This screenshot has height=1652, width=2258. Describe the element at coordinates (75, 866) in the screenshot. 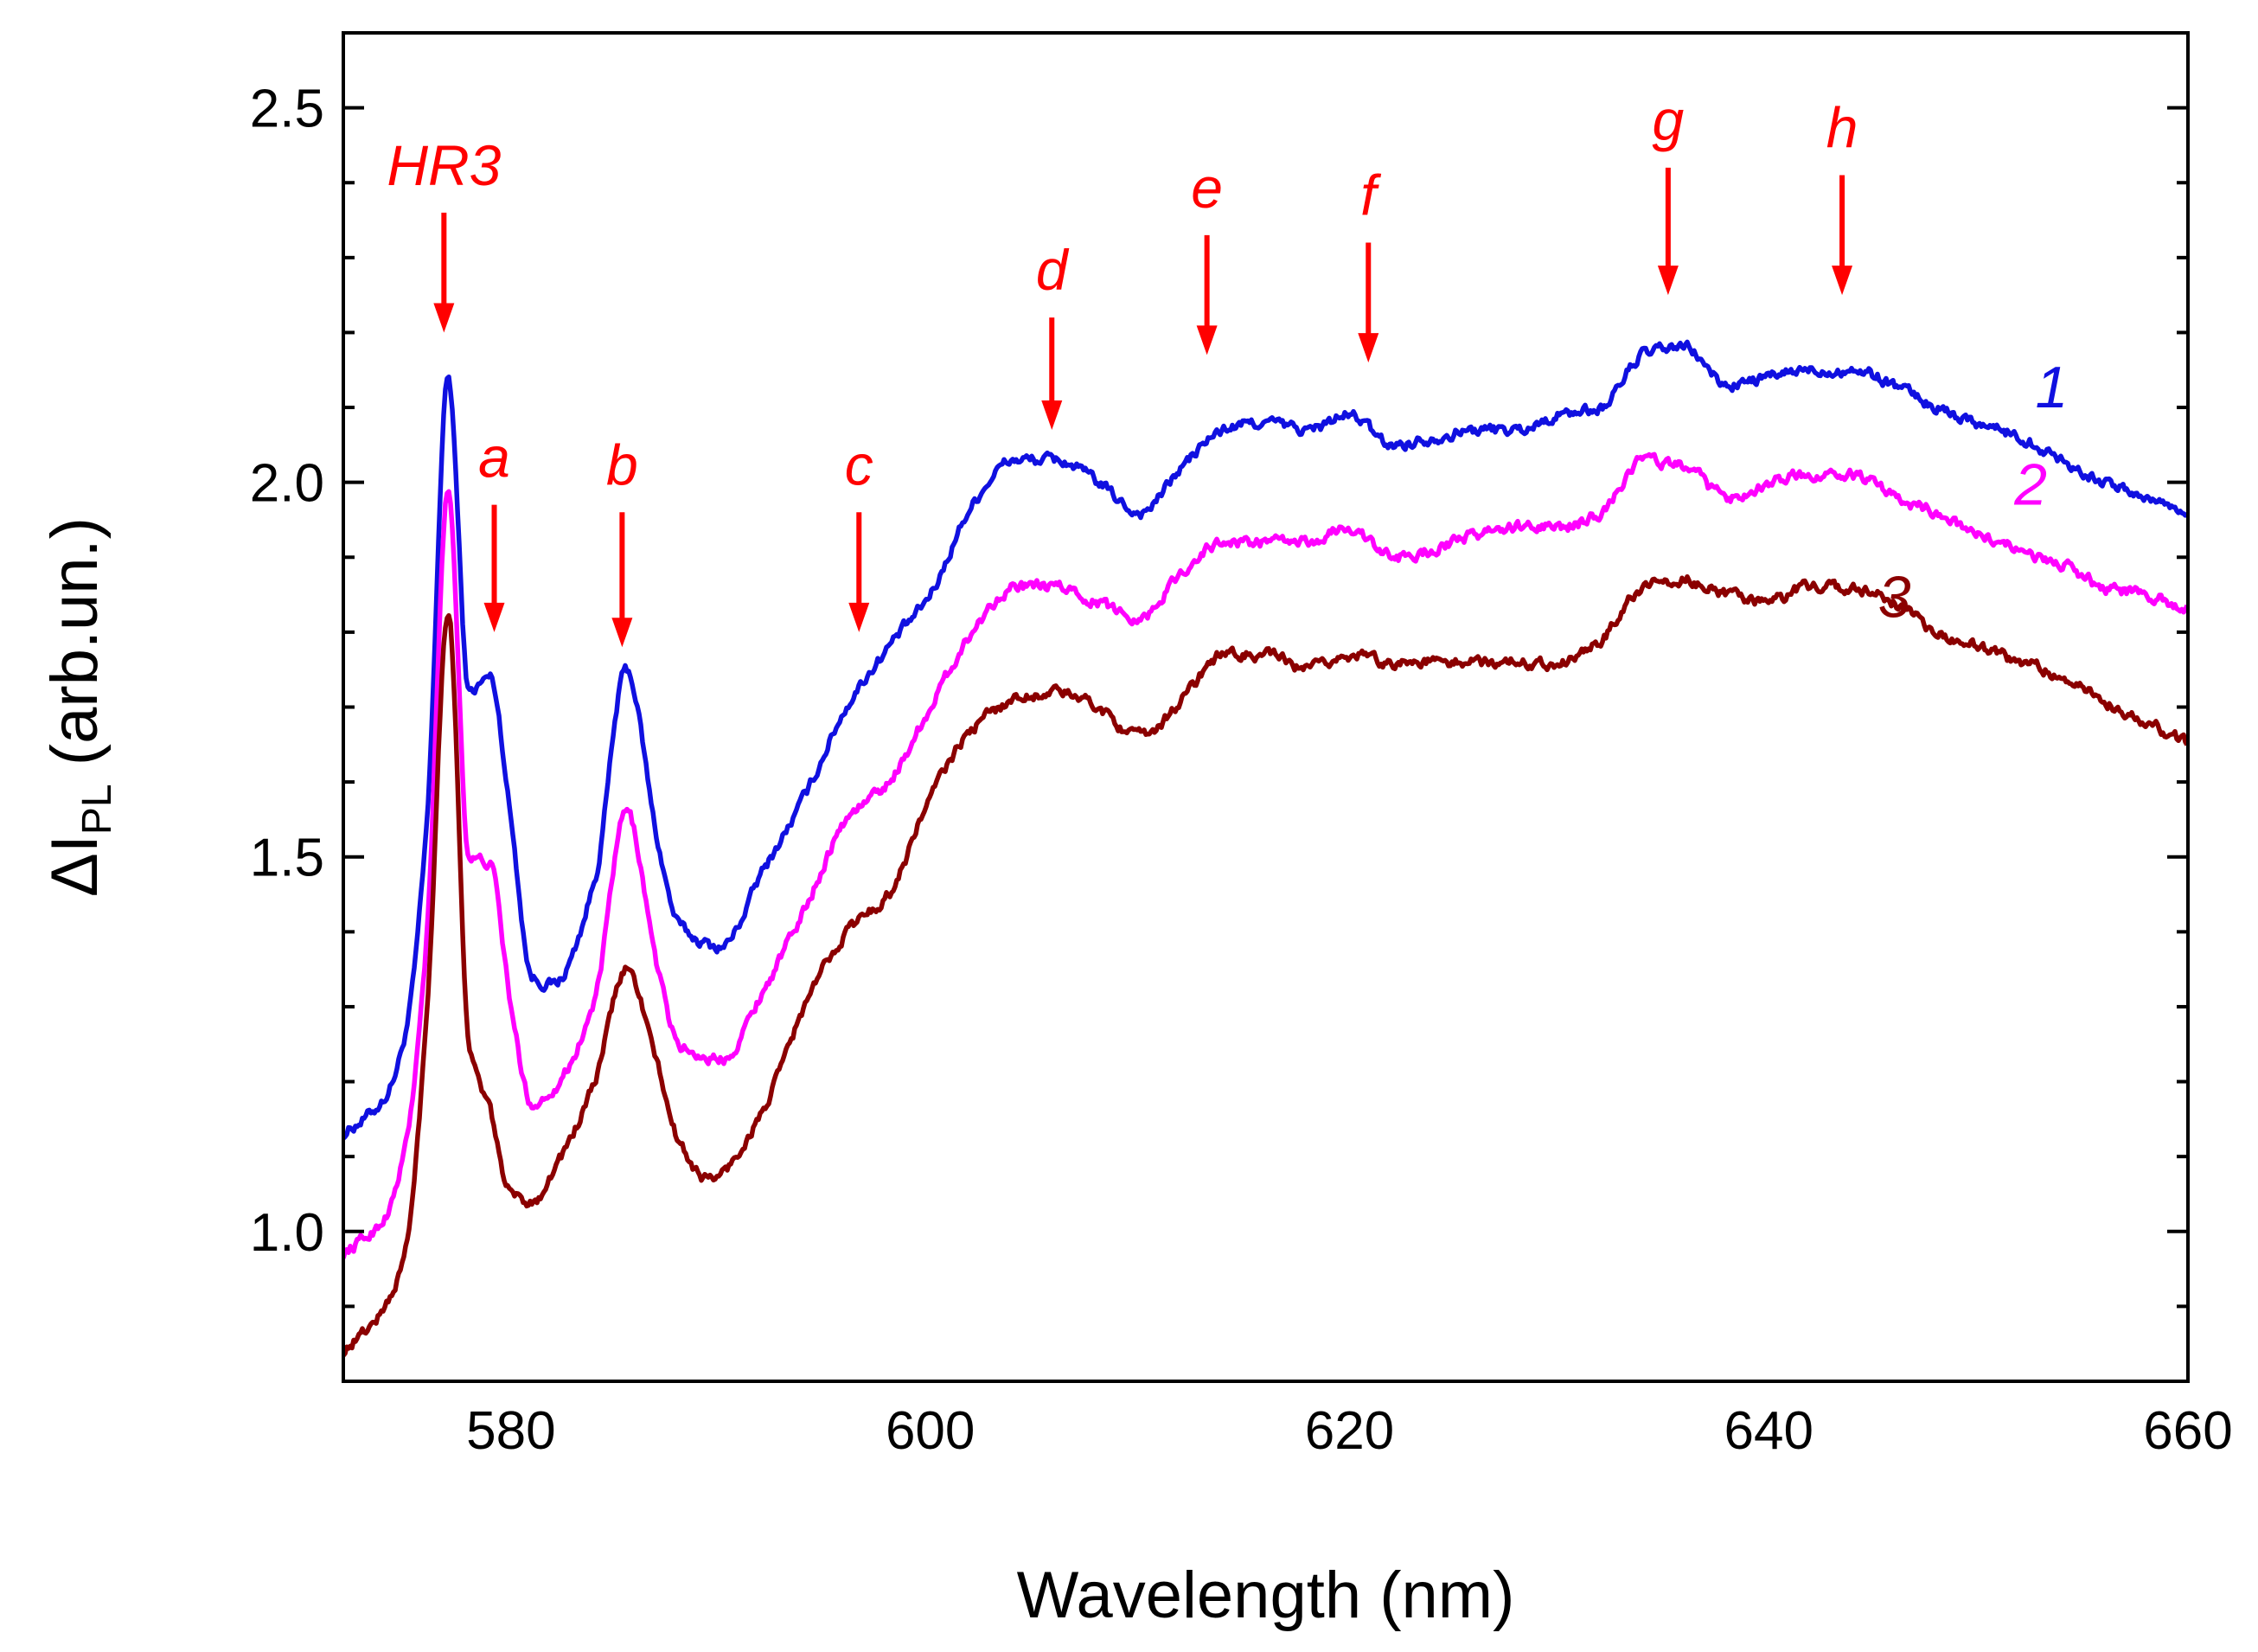

I see `y-axis-title-prefix: ΔI` at that location.